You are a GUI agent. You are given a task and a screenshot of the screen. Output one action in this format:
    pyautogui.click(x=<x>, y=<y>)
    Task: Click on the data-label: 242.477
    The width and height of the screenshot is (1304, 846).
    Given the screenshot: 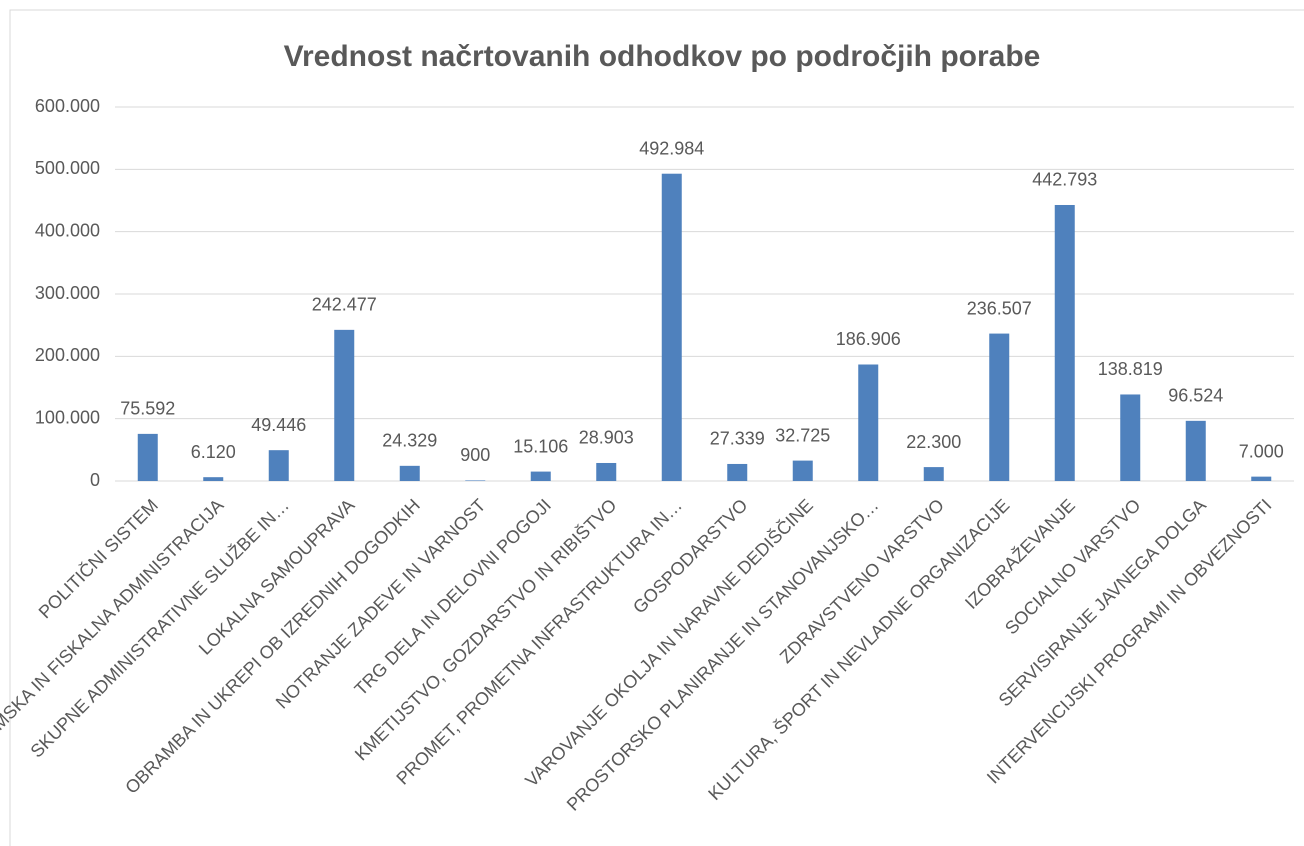 What is the action you would take?
    pyautogui.click(x=344, y=305)
    